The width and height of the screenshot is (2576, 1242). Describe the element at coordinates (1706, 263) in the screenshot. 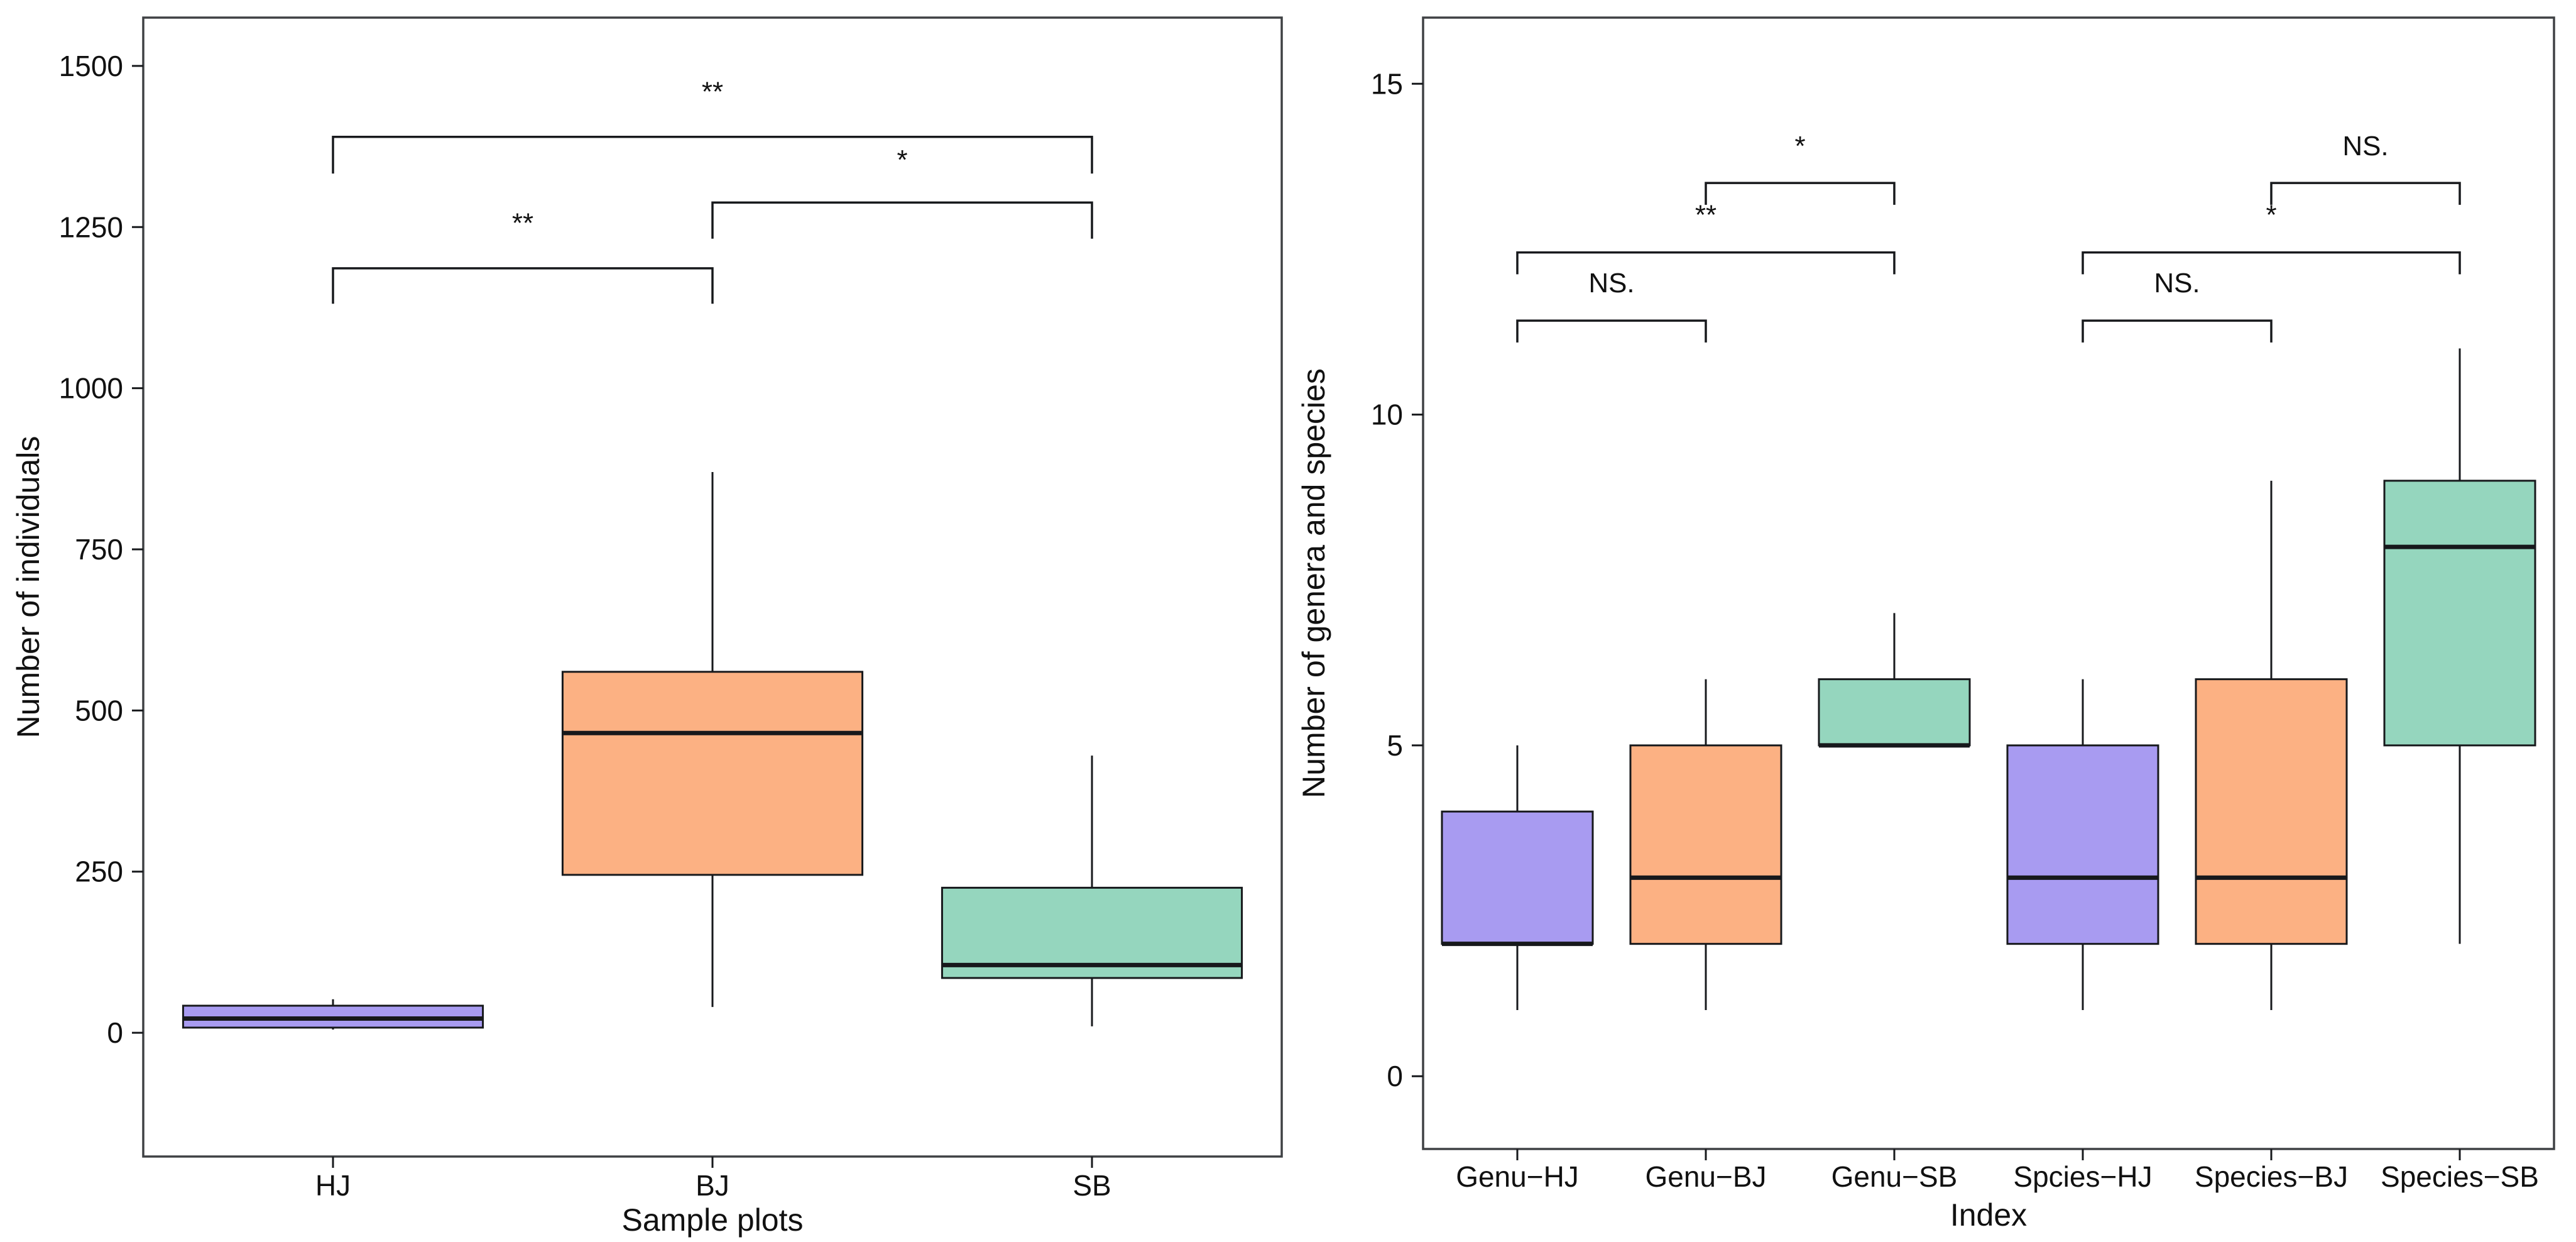

I see `sig-bracket-Genu−HJ-Genu−SB` at that location.